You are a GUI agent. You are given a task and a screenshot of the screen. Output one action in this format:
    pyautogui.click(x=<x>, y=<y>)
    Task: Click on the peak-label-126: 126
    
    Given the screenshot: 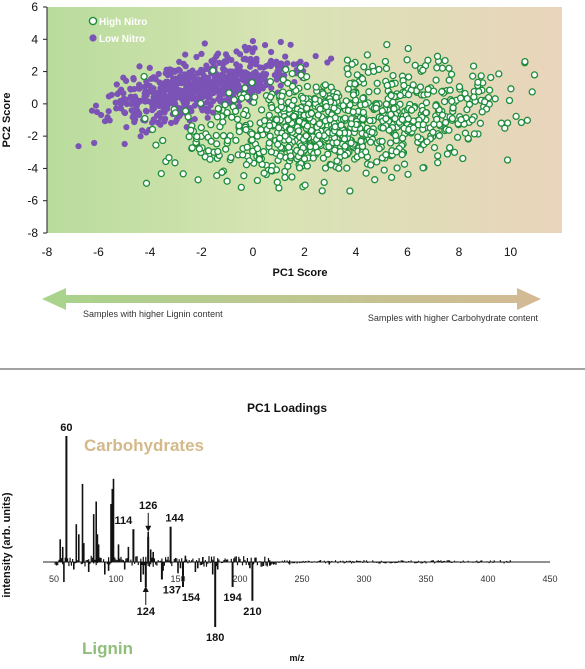 What is the action you would take?
    pyautogui.click(x=148, y=506)
    